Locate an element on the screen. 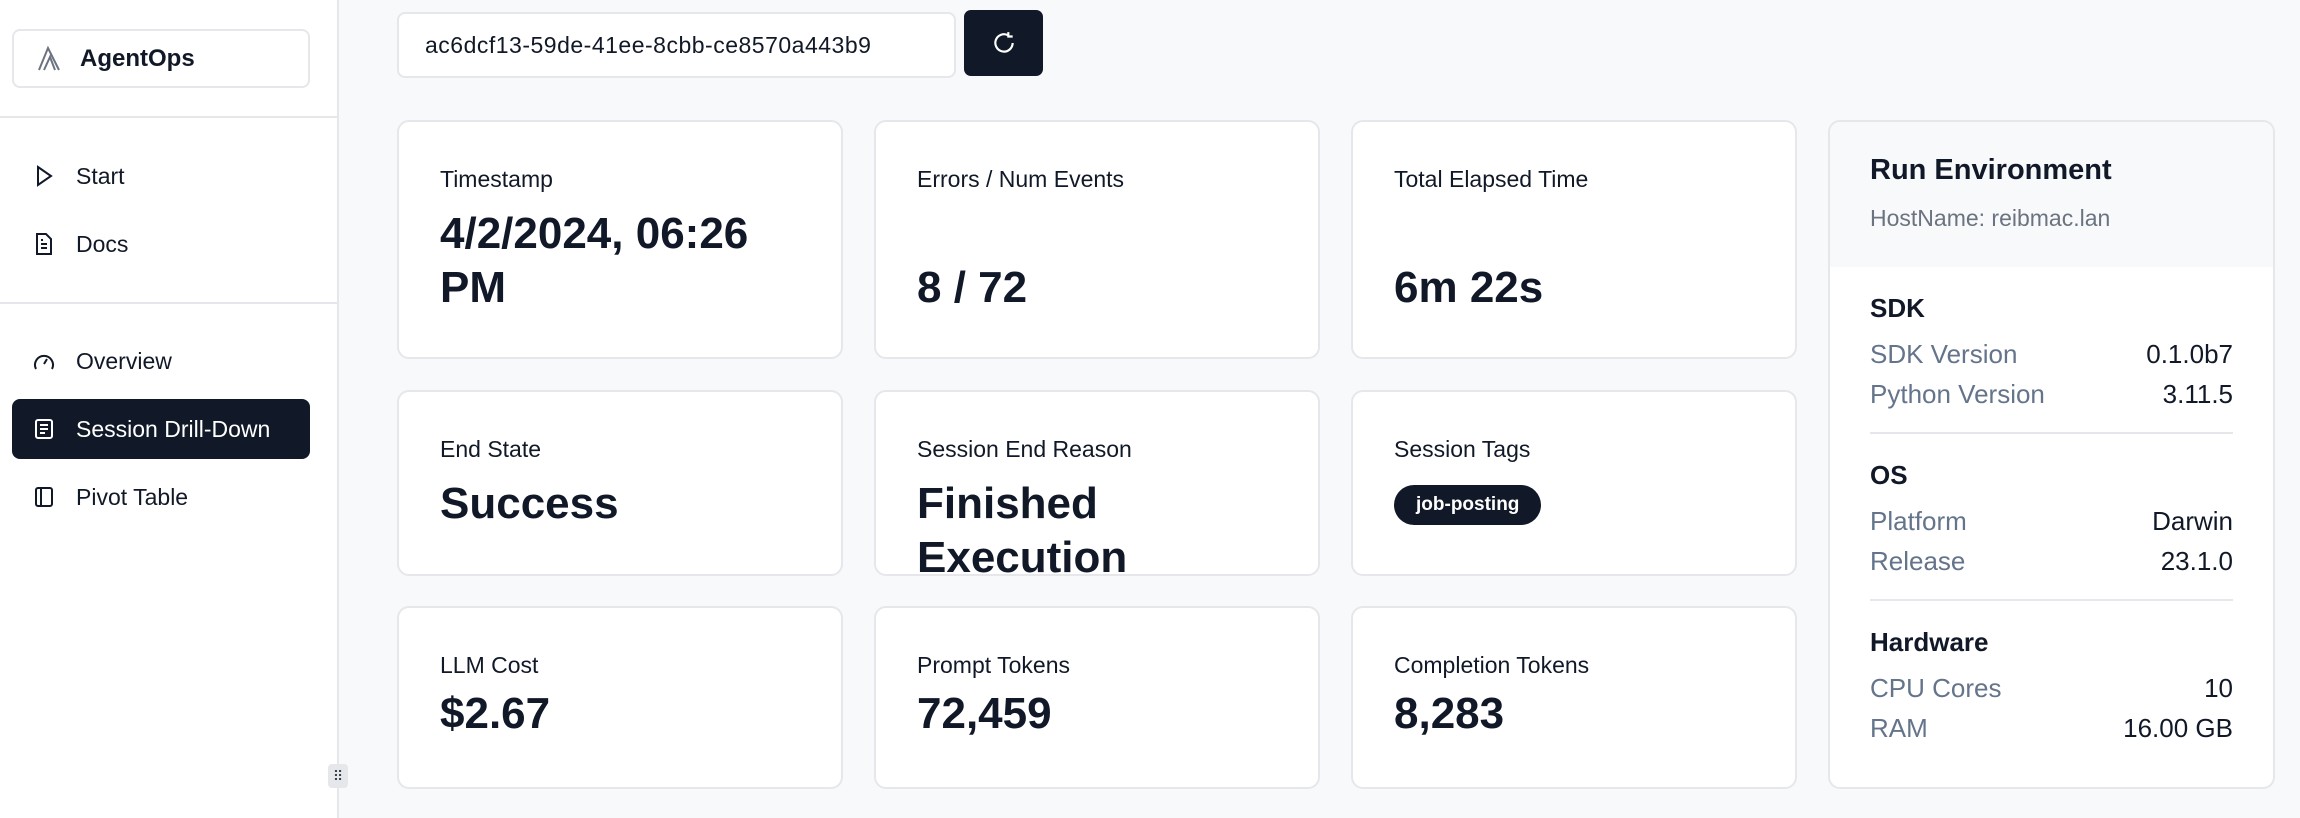 The width and height of the screenshot is (2300, 818). end-reason-card: Session End Reason Finished Execution is located at coordinates (1097, 486).